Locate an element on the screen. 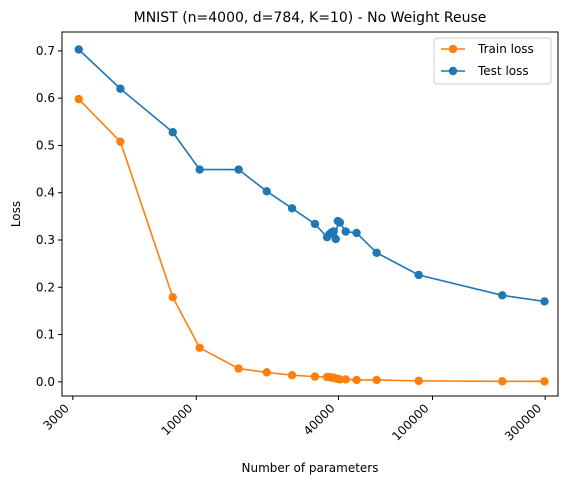 This screenshot has width=568, height=488. legend-test-marker is located at coordinates (453, 71).